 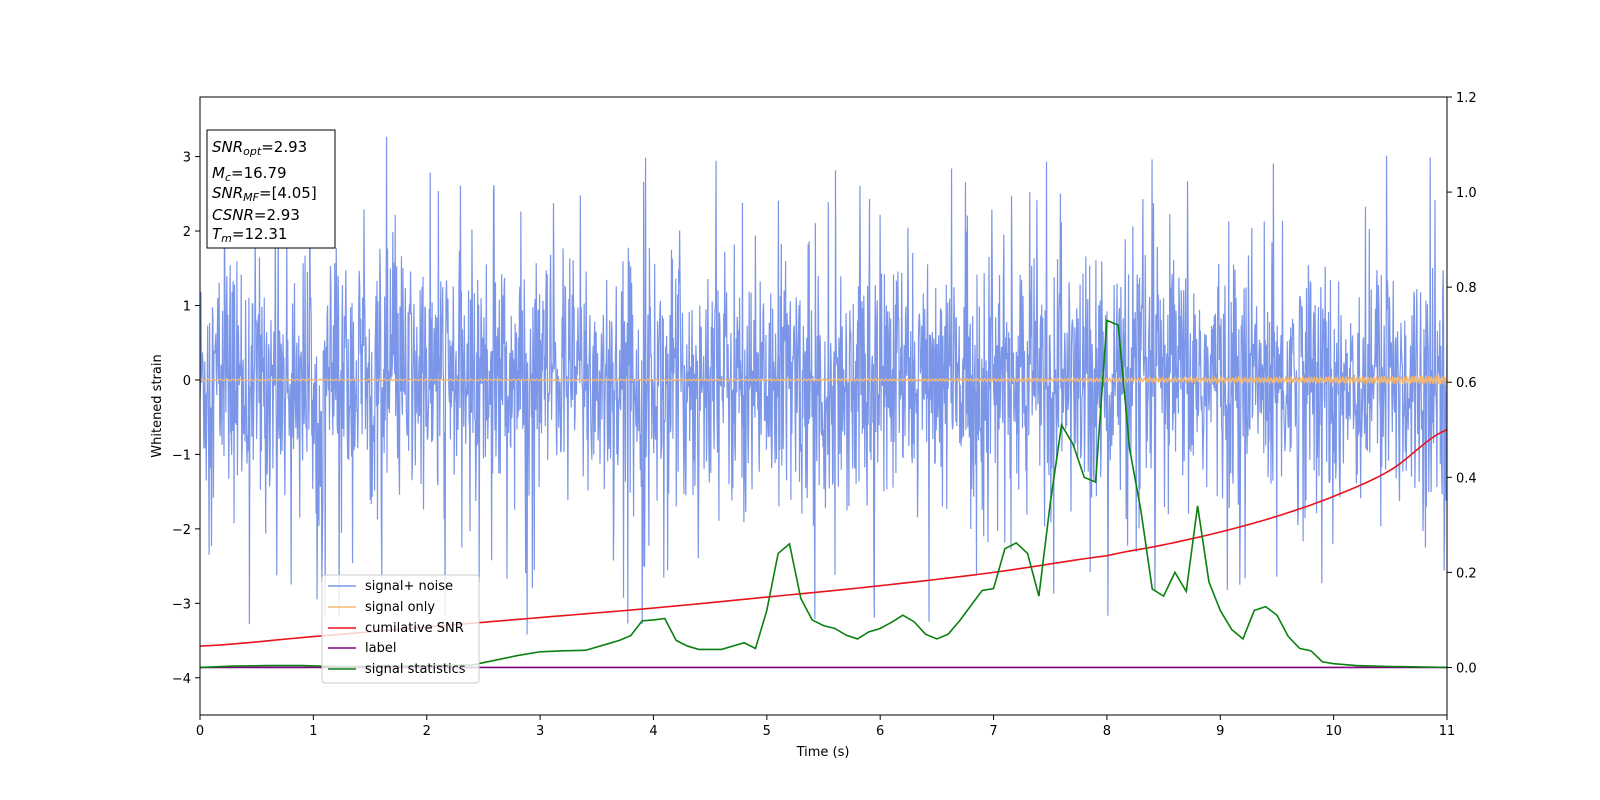 I want to click on legend-label-signal-statistics: signal statistics, so click(x=415, y=669).